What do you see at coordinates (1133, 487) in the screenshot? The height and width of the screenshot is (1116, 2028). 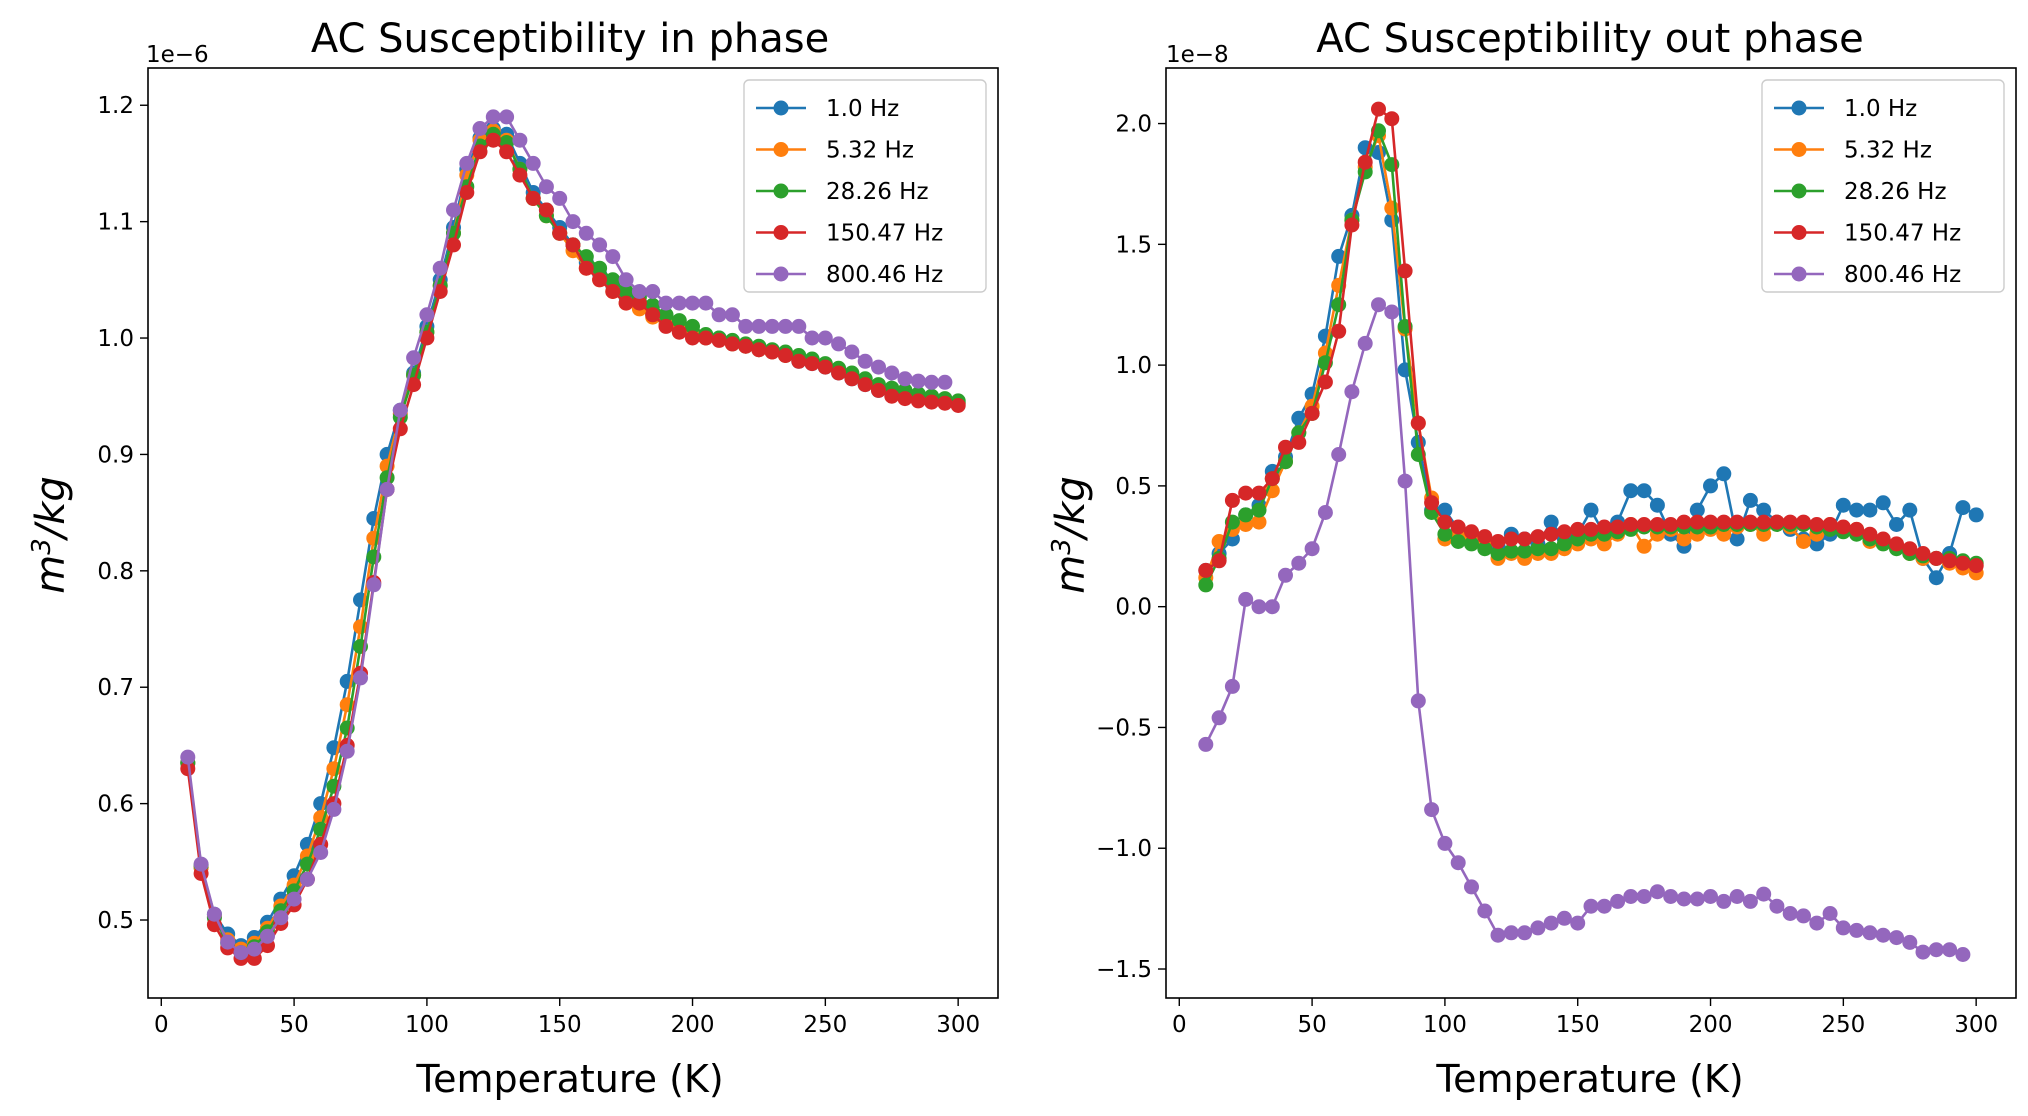 I see `y-tick-label: 0.5` at bounding box center [1133, 487].